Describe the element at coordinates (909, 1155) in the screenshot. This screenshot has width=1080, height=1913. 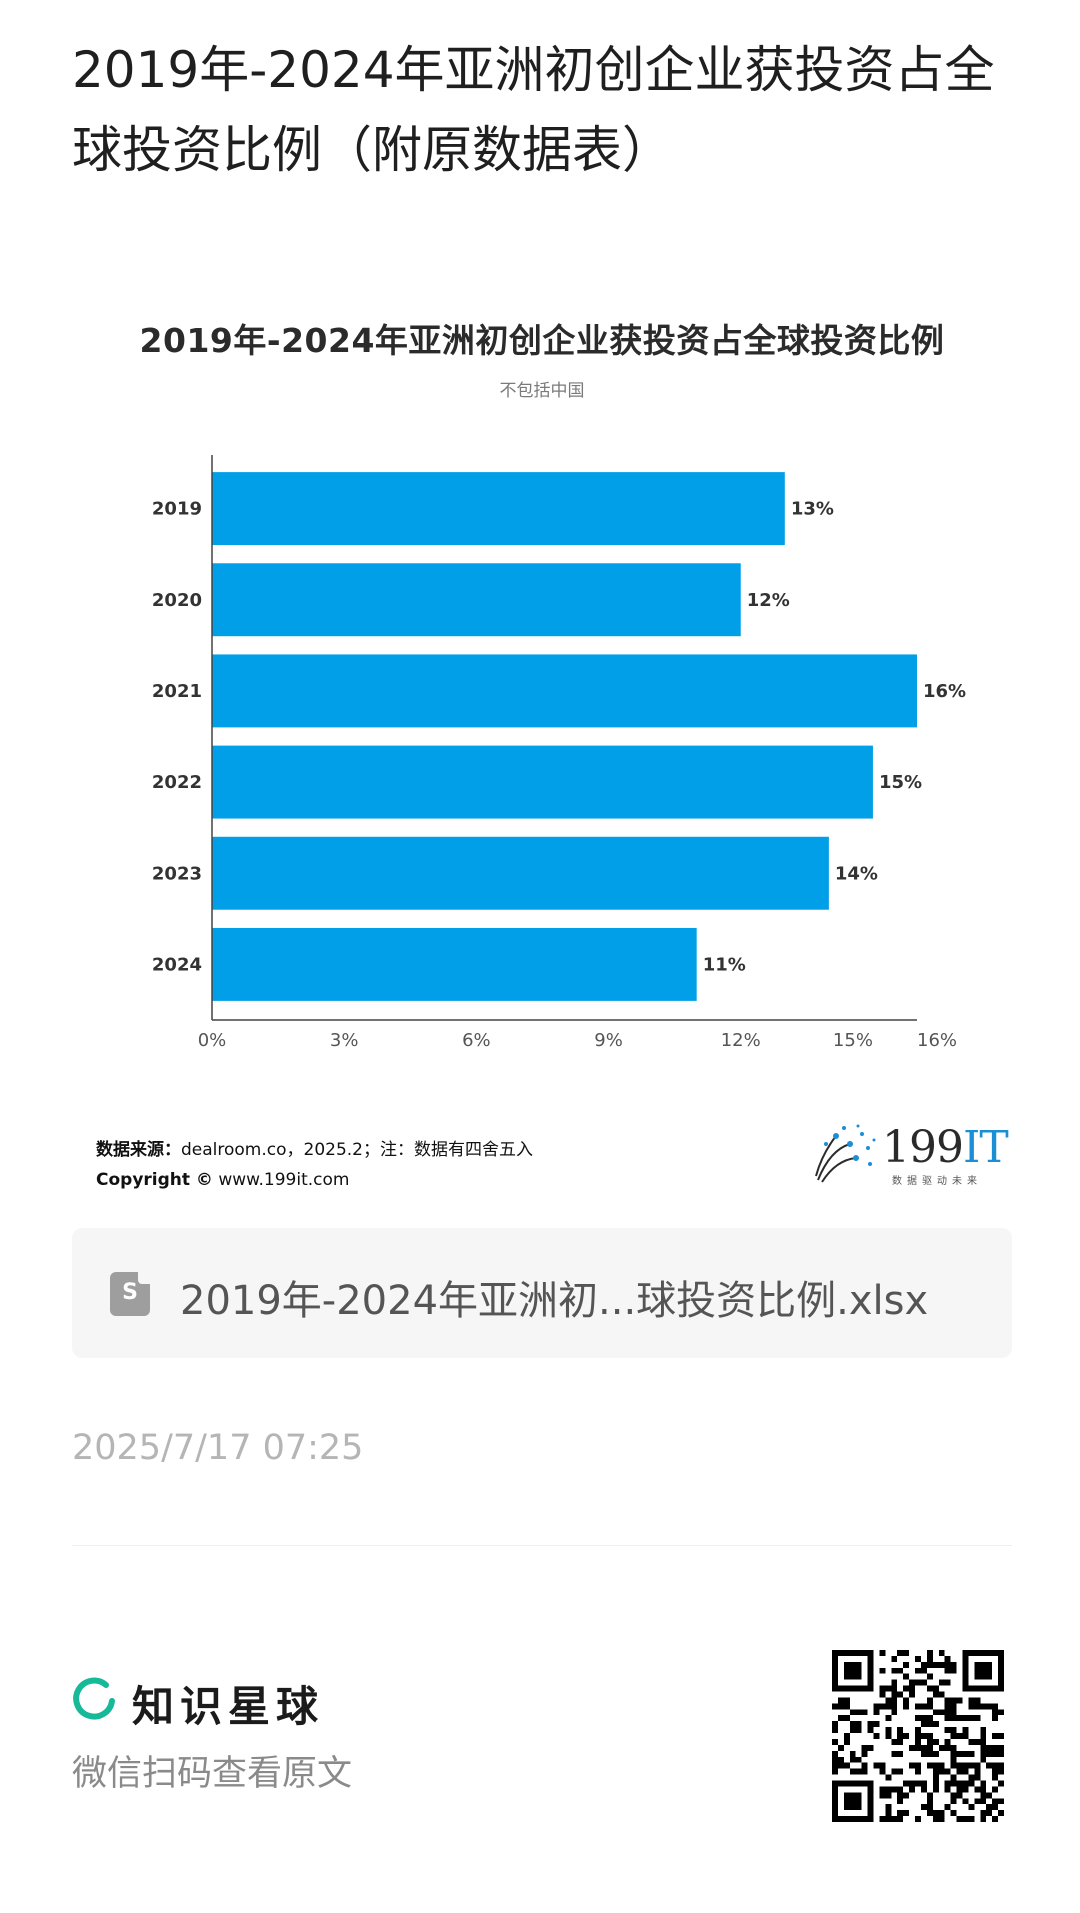
I see `199it-logo: 199IT 数据驱动未来` at that location.